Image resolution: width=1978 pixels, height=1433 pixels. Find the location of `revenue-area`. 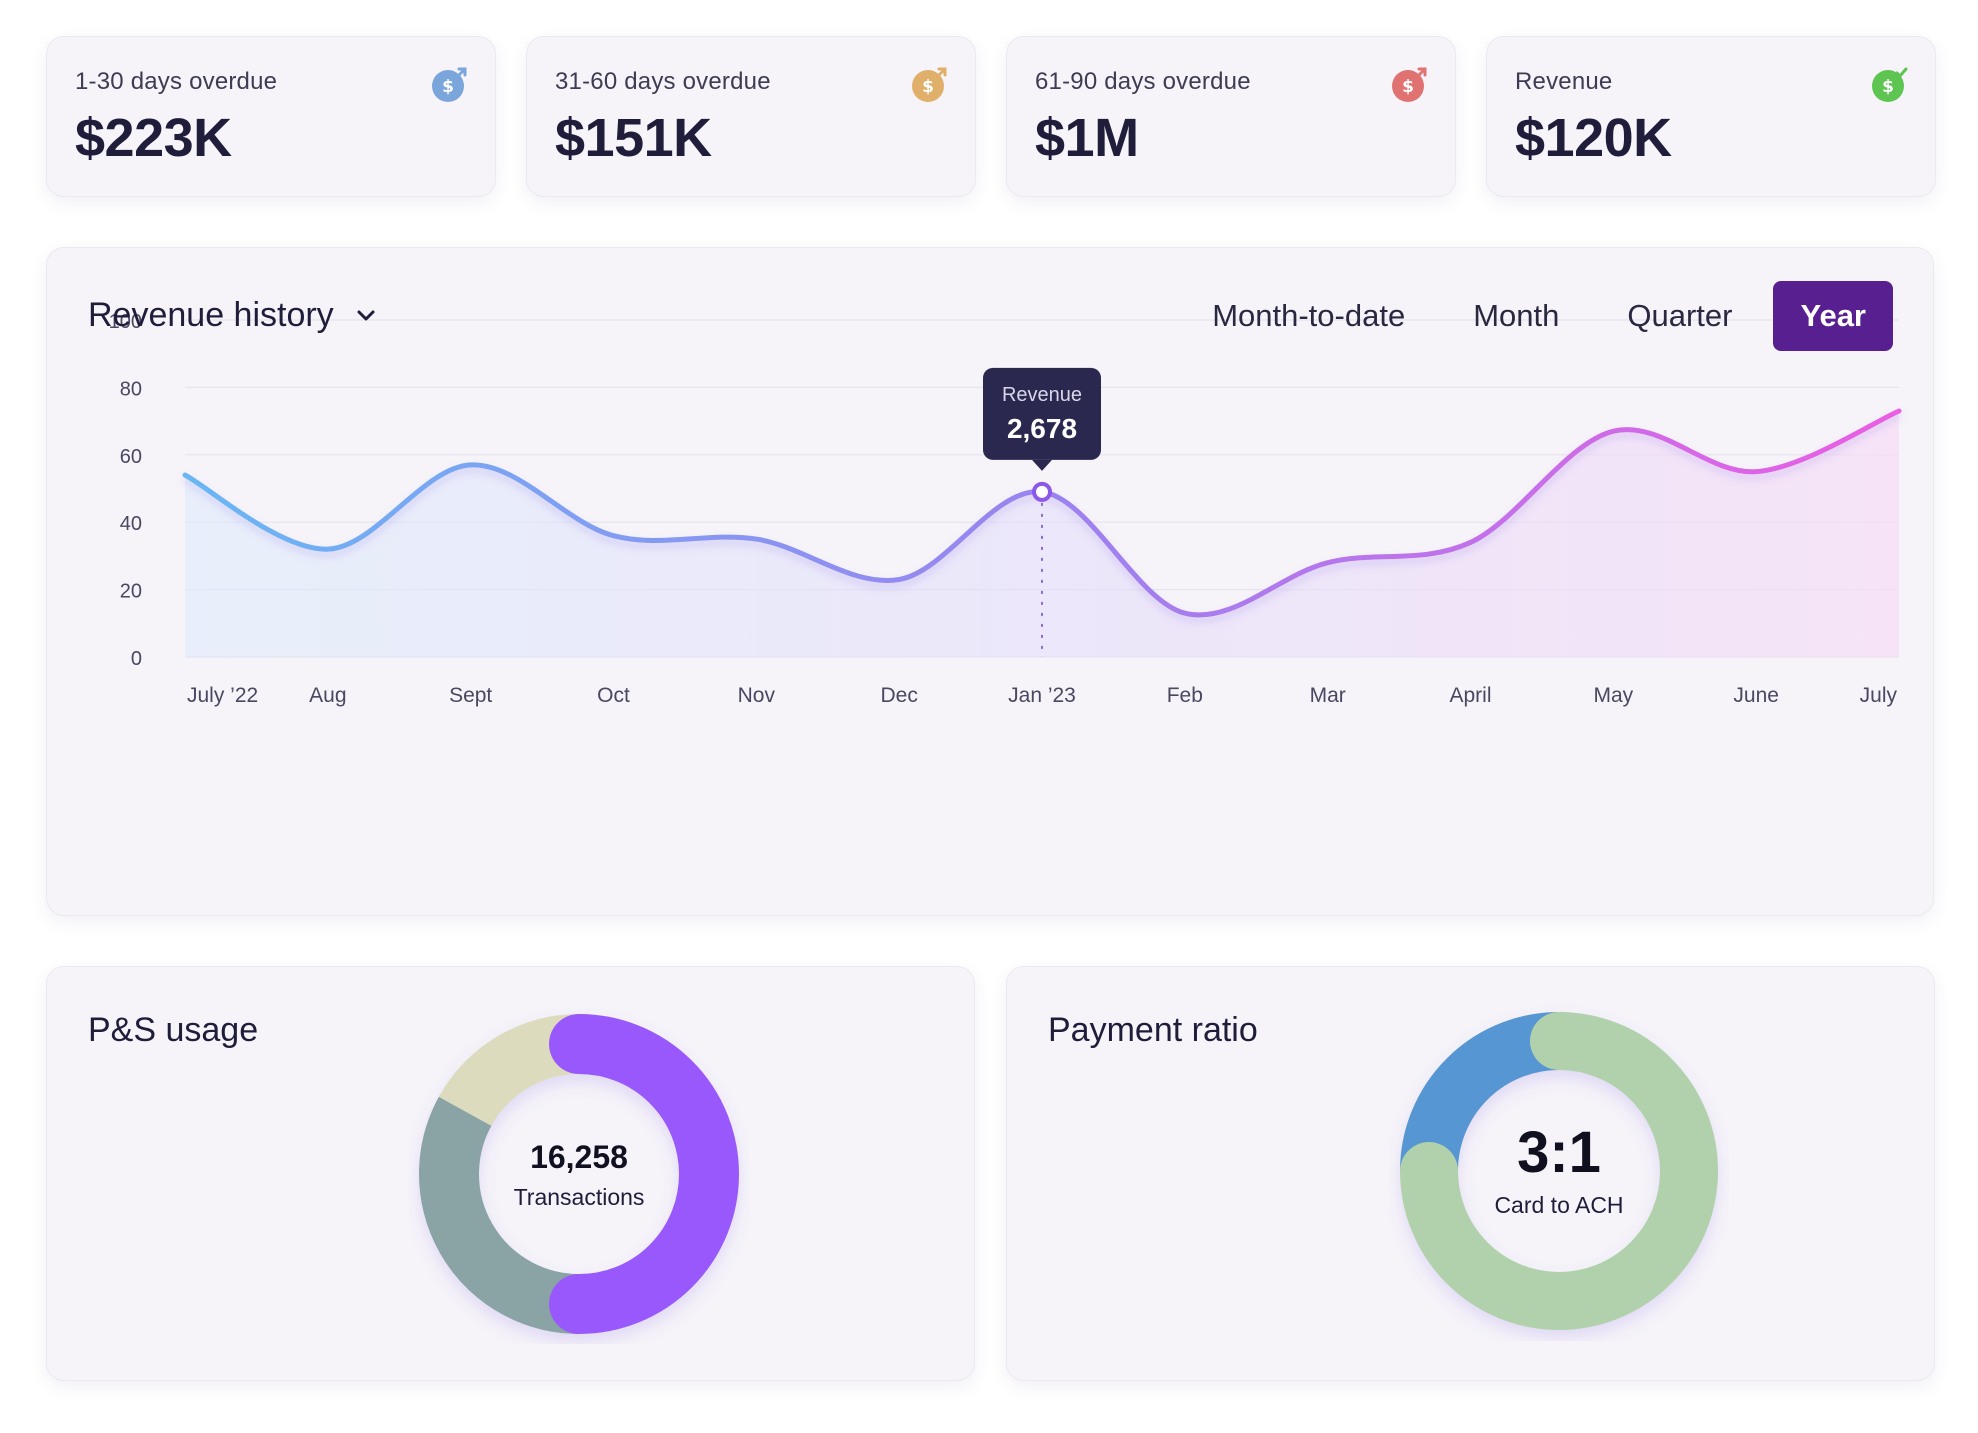

revenue-area is located at coordinates (1042, 533).